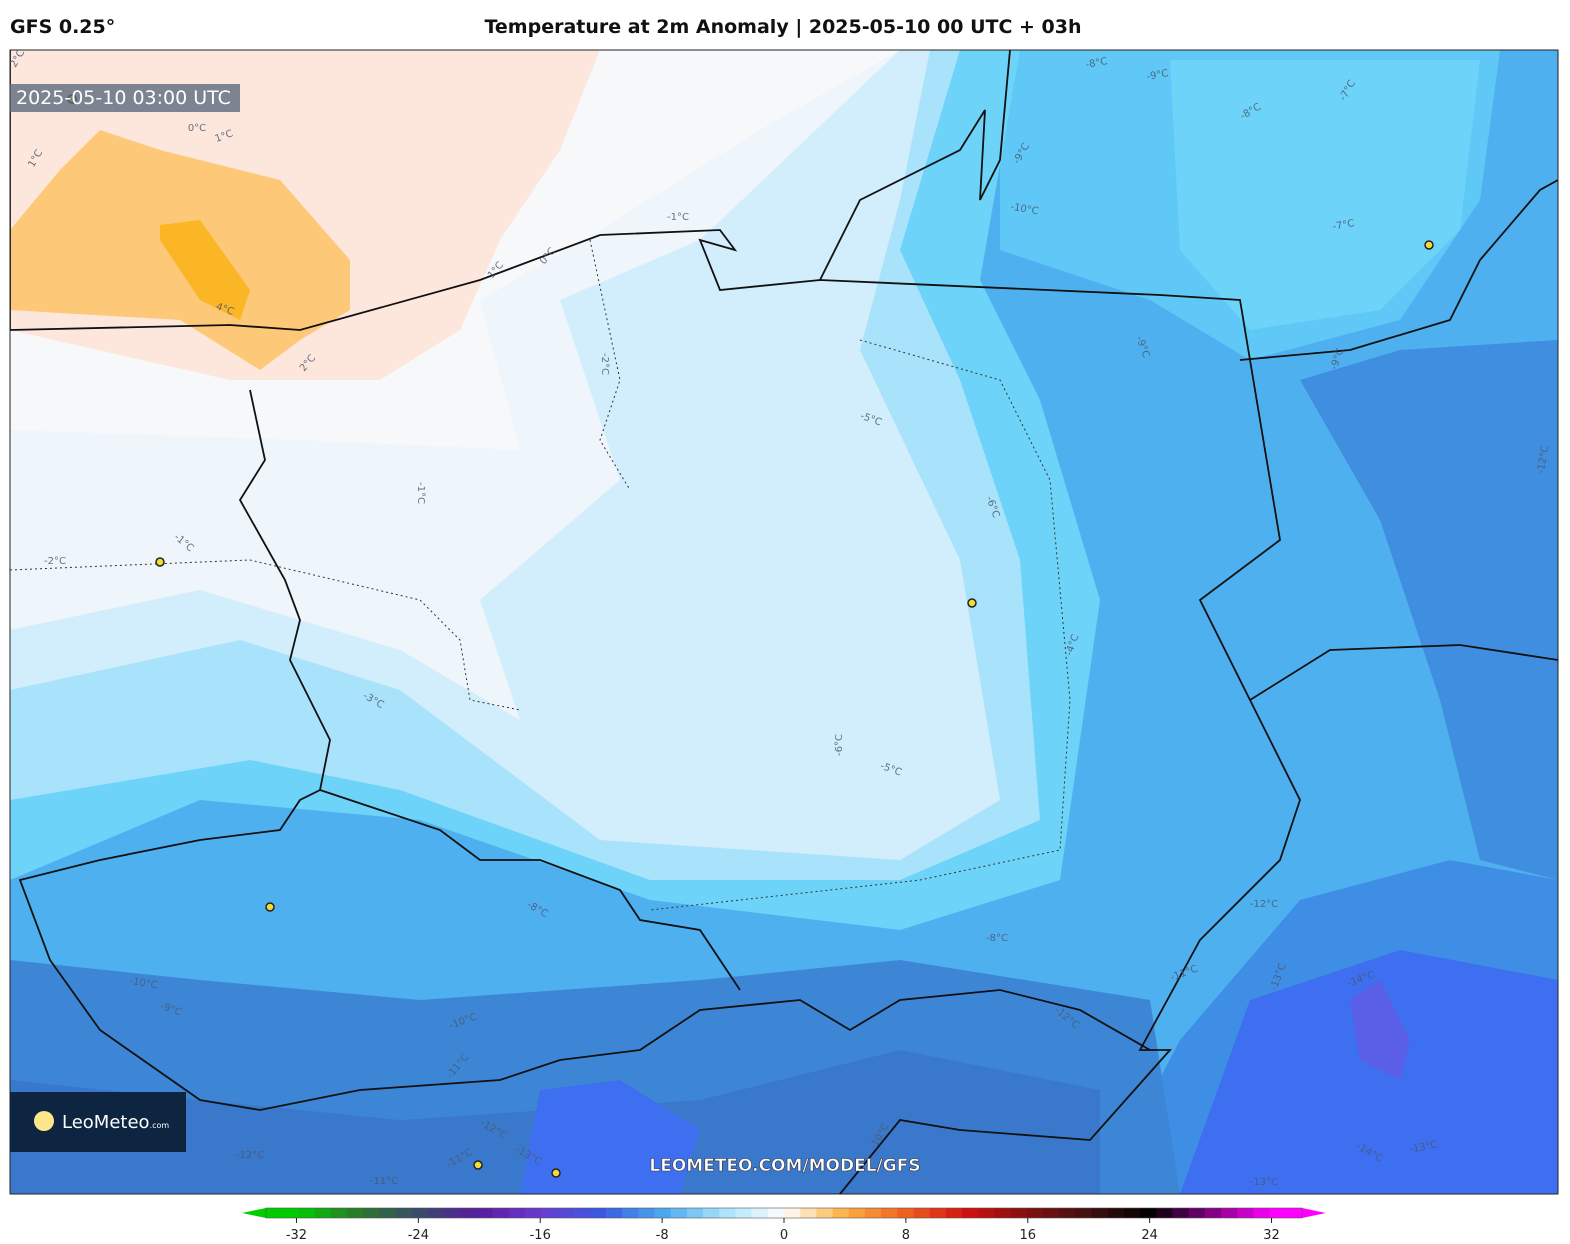 The width and height of the screenshot is (1570, 1244). What do you see at coordinates (1344, 225) in the screenshot?
I see `contour-label: -7°C` at bounding box center [1344, 225].